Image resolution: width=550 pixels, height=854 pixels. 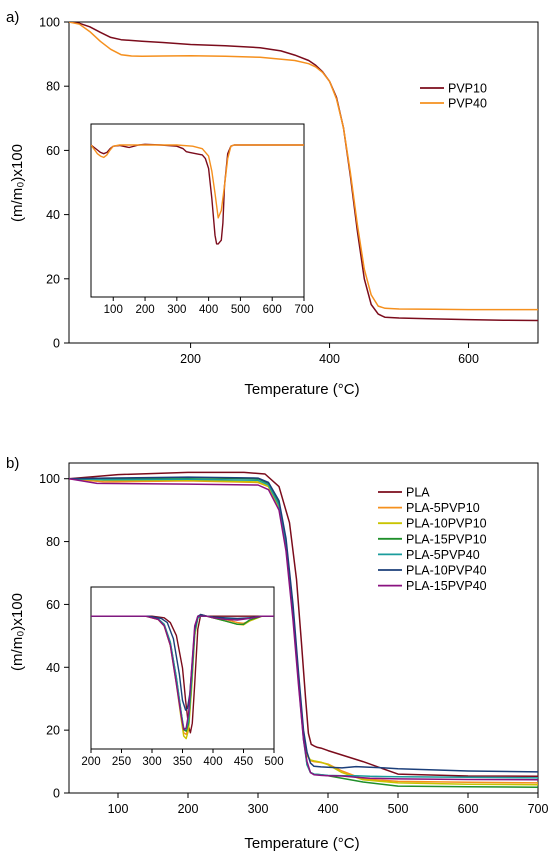 What do you see at coordinates (273, 762) in the screenshot?
I see `panel-b-inset-xtick-label: 500` at bounding box center [273, 762].